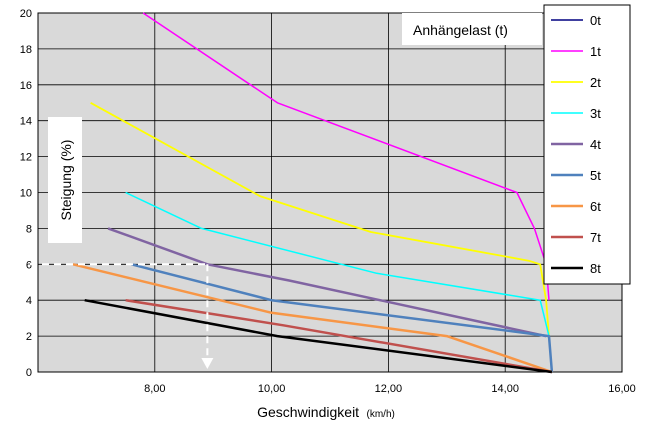  I want to click on x-axis-ticks: 8,00 10,00 12,00 14,00 16,00, so click(390, 389).